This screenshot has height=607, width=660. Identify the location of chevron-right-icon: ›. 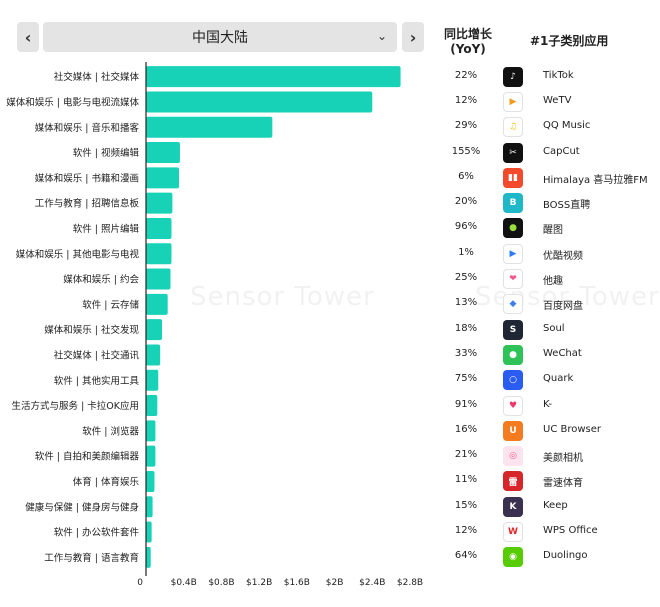
(413, 37).